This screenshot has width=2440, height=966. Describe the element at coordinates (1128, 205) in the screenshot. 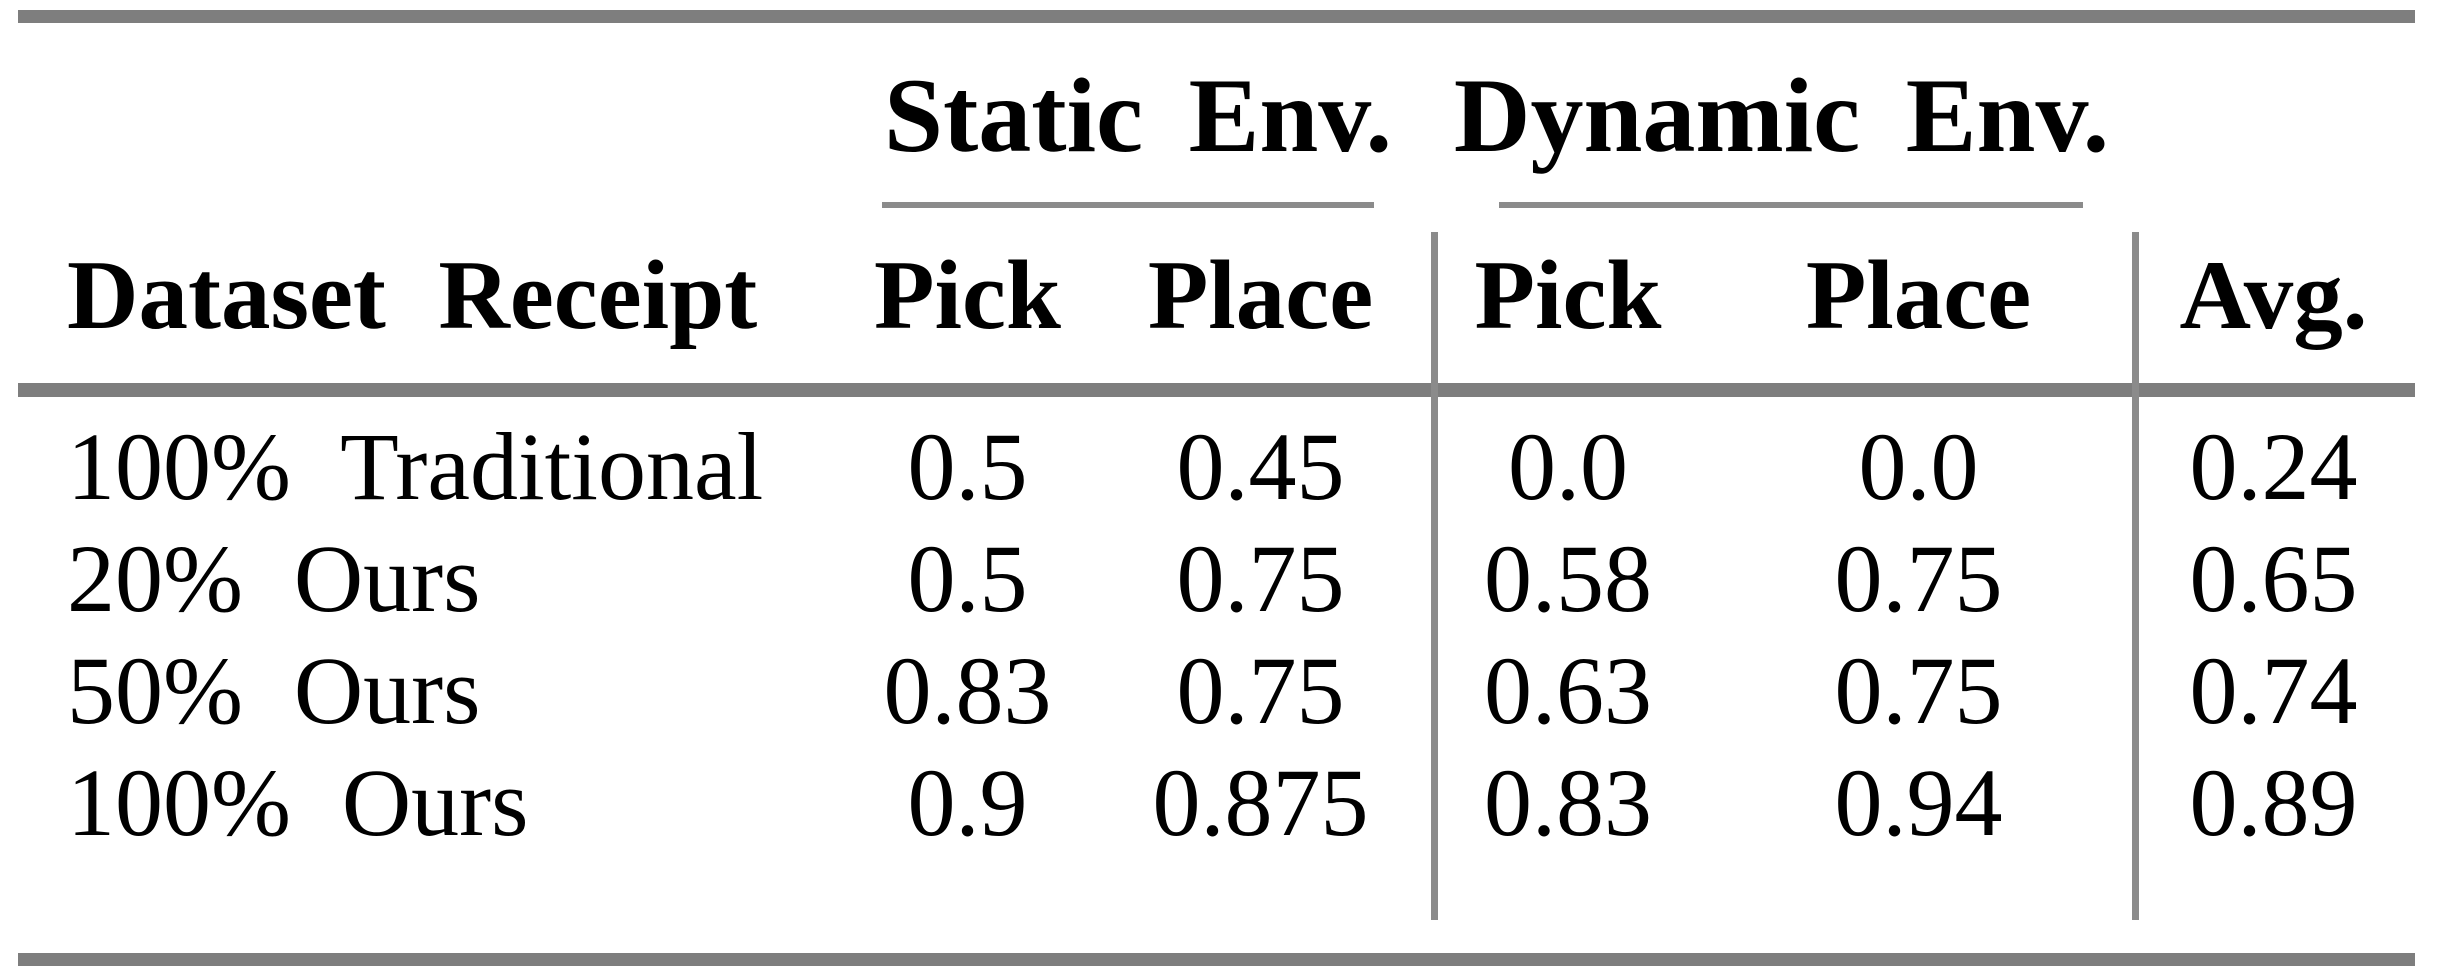

I see `cmidrule-static` at that location.